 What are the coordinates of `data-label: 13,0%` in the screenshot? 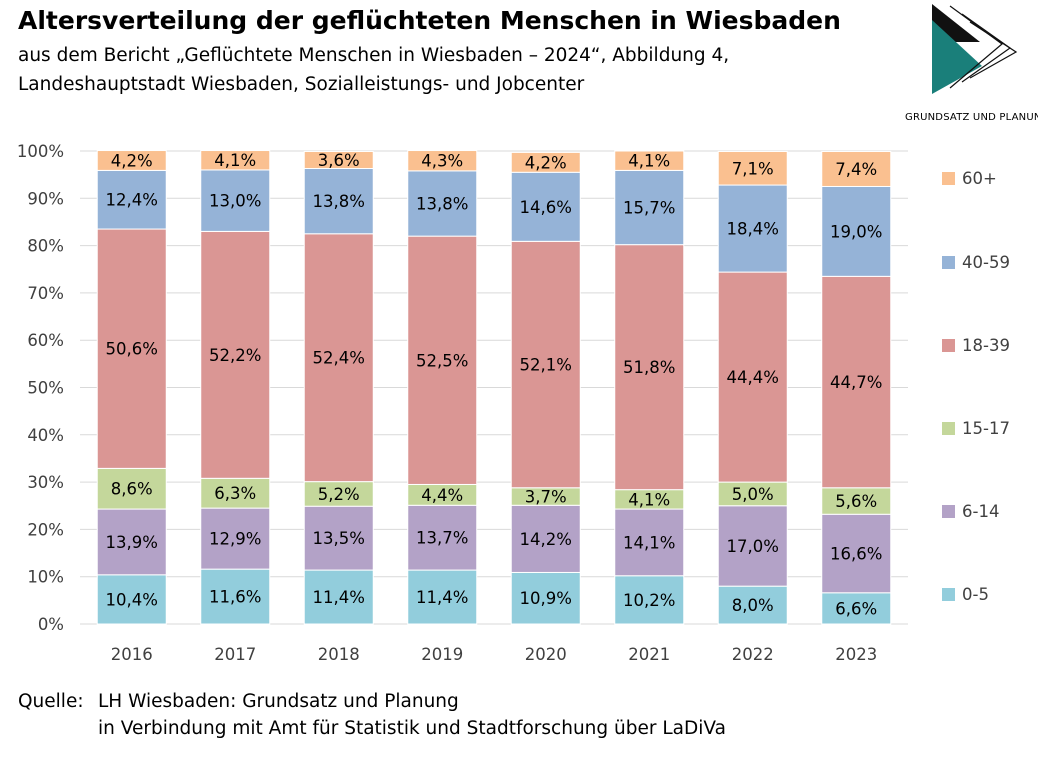 It's located at (235, 201).